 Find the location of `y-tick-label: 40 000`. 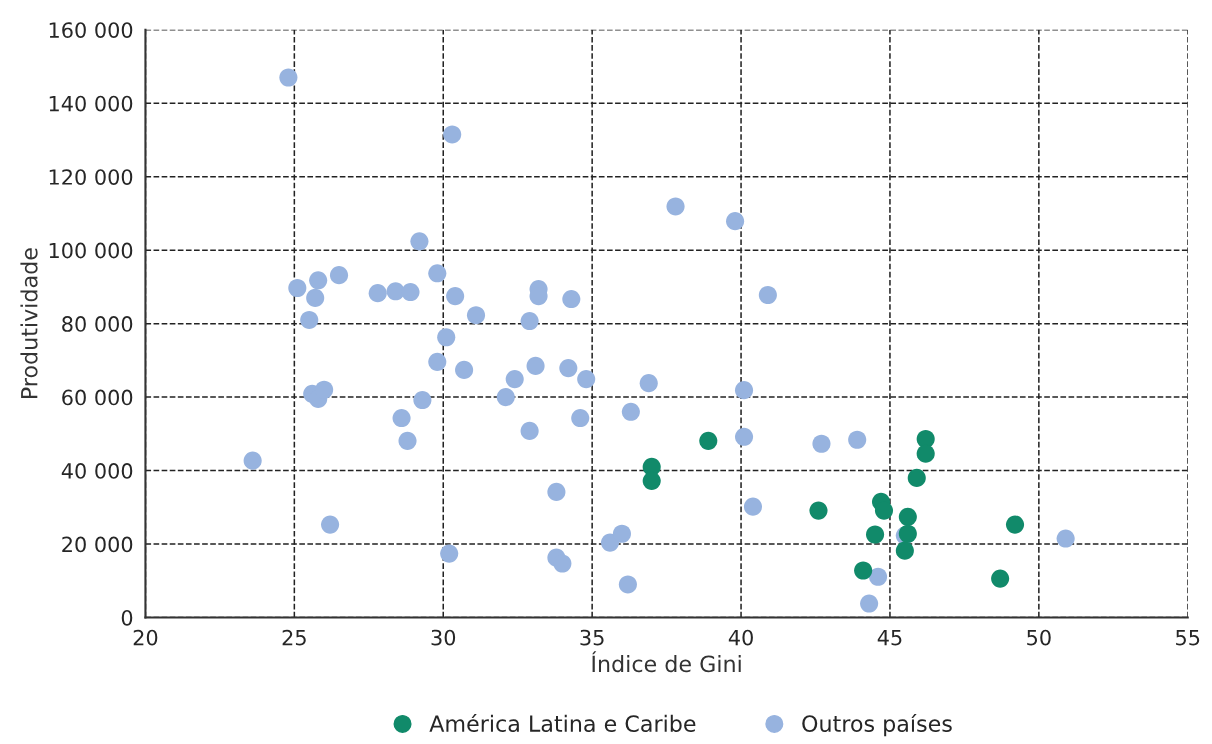

y-tick-label: 40 000 is located at coordinates (97, 471).